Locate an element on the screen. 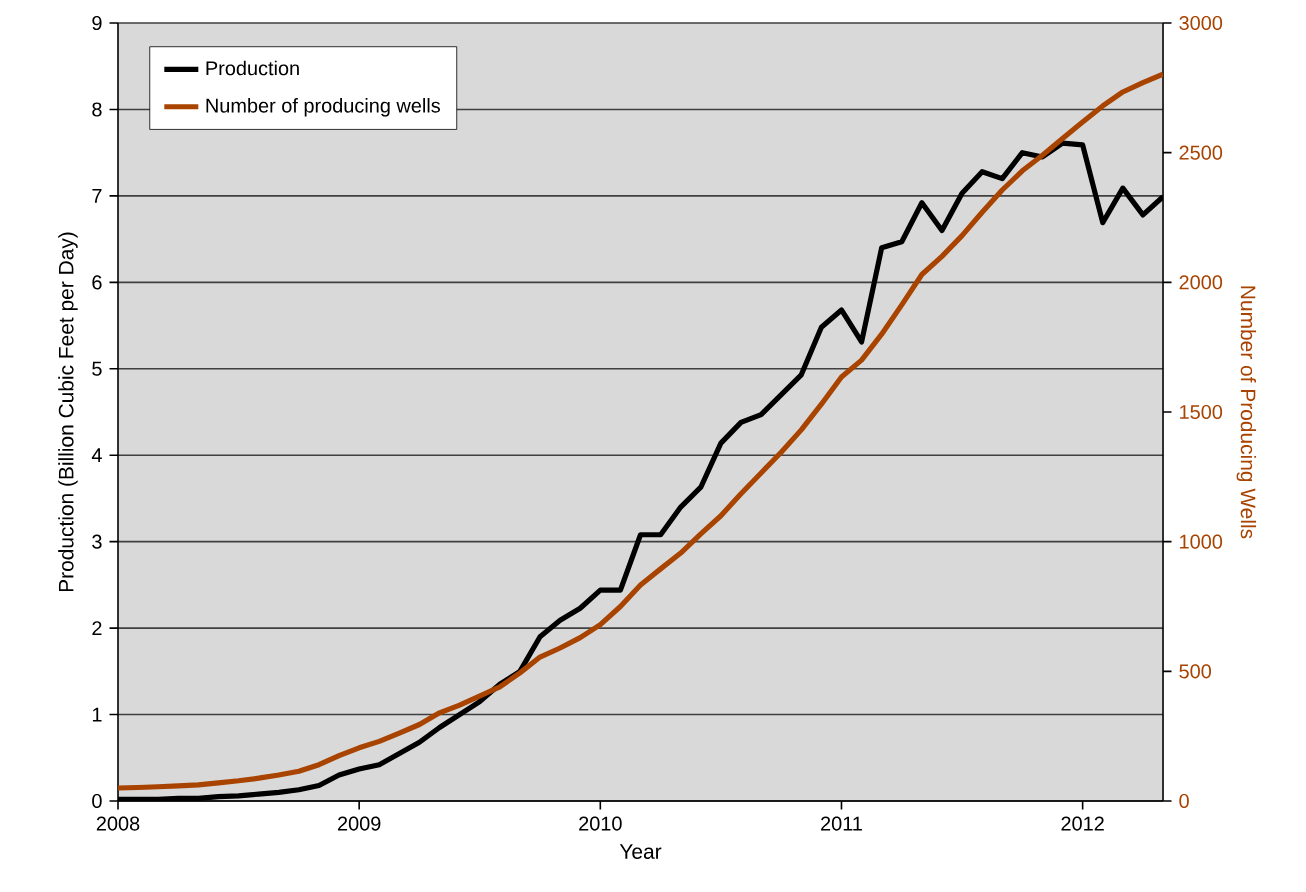 The height and width of the screenshot is (892, 1306). y2-tick-label: 2000 is located at coordinates (1201, 282).